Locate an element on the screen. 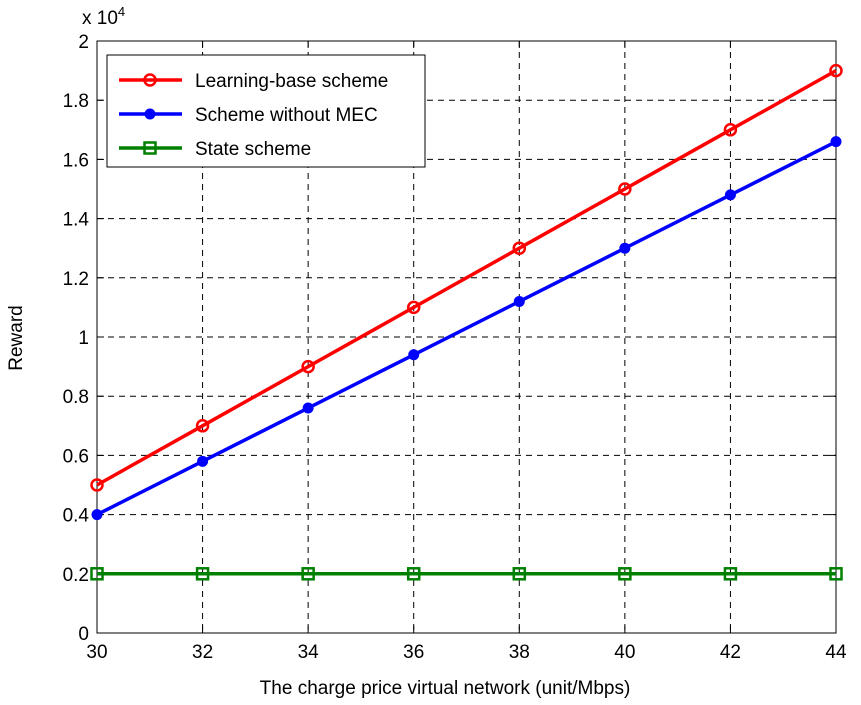 This screenshot has height=705, width=861. y-tick-label: 1.6 is located at coordinates (76, 160).